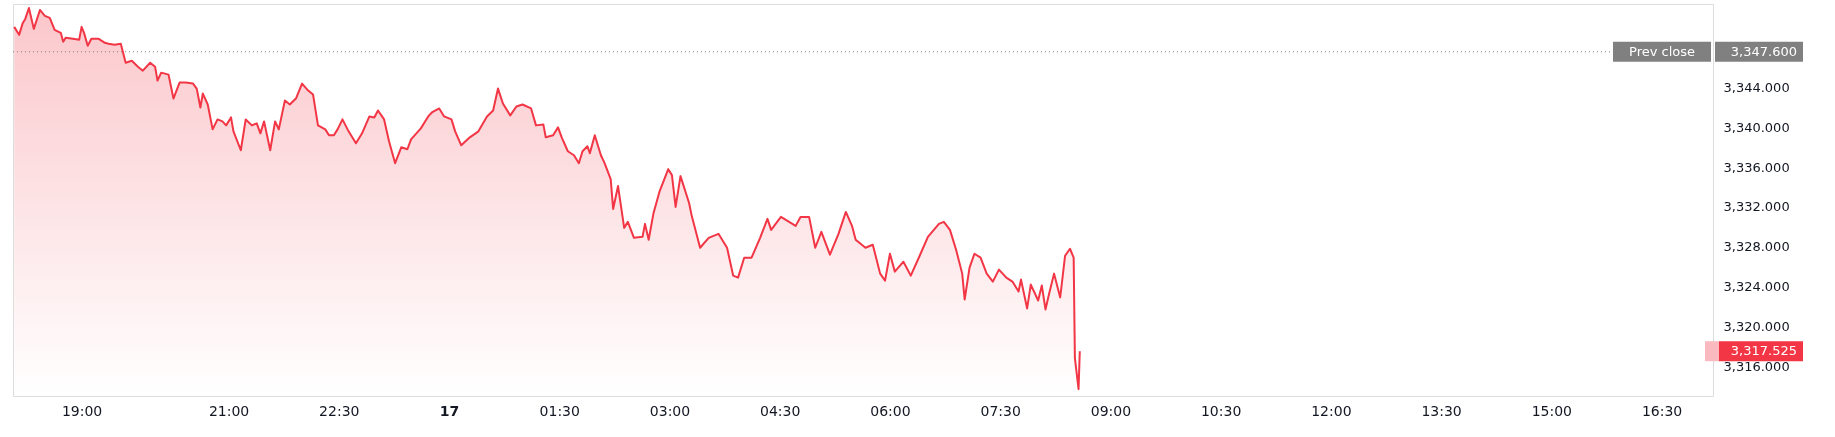 The image size is (1835, 437). Describe the element at coordinates (1331, 410) in the screenshot. I see `x-tick-label: 12:00` at that location.